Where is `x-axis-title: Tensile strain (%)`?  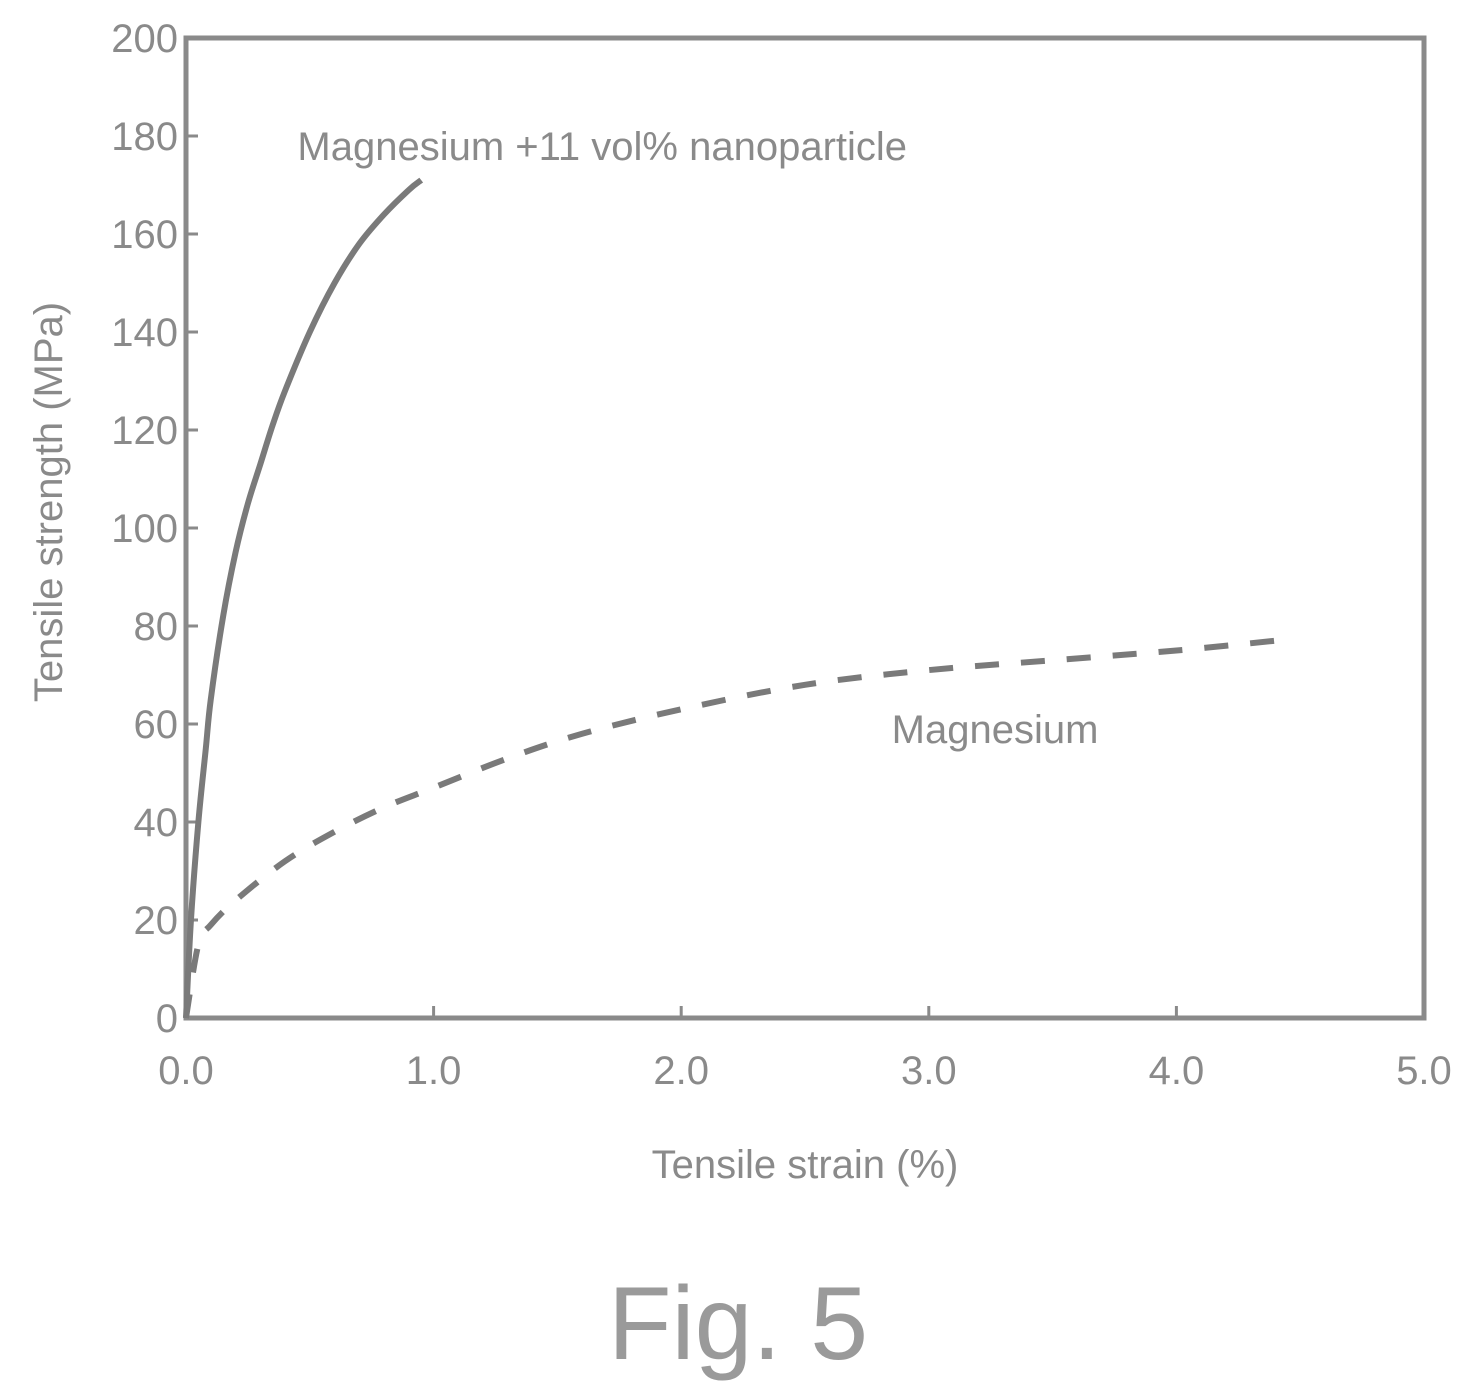 x-axis-title: Tensile strain (%) is located at coordinates (805, 1165).